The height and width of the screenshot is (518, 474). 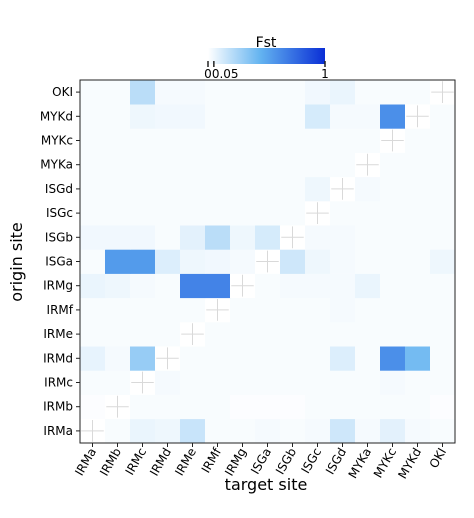 What do you see at coordinates (212, 460) in the screenshot?
I see `x-tick-label: IRMf` at bounding box center [212, 460].